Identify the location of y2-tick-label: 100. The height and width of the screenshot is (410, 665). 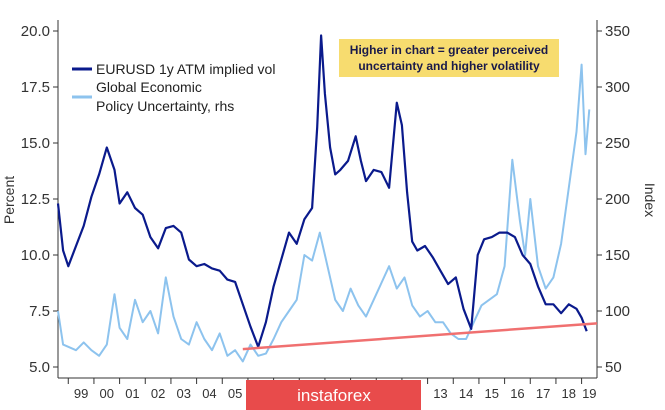
(617, 311).